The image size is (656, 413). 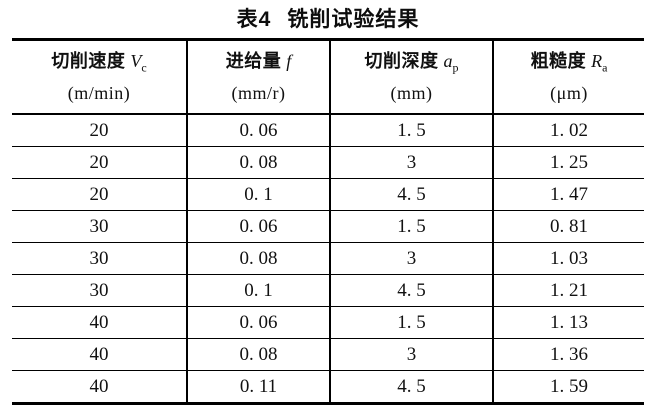 I want to click on table-row: 20 0. 06 1. 5 1. 02, so click(x=328, y=130).